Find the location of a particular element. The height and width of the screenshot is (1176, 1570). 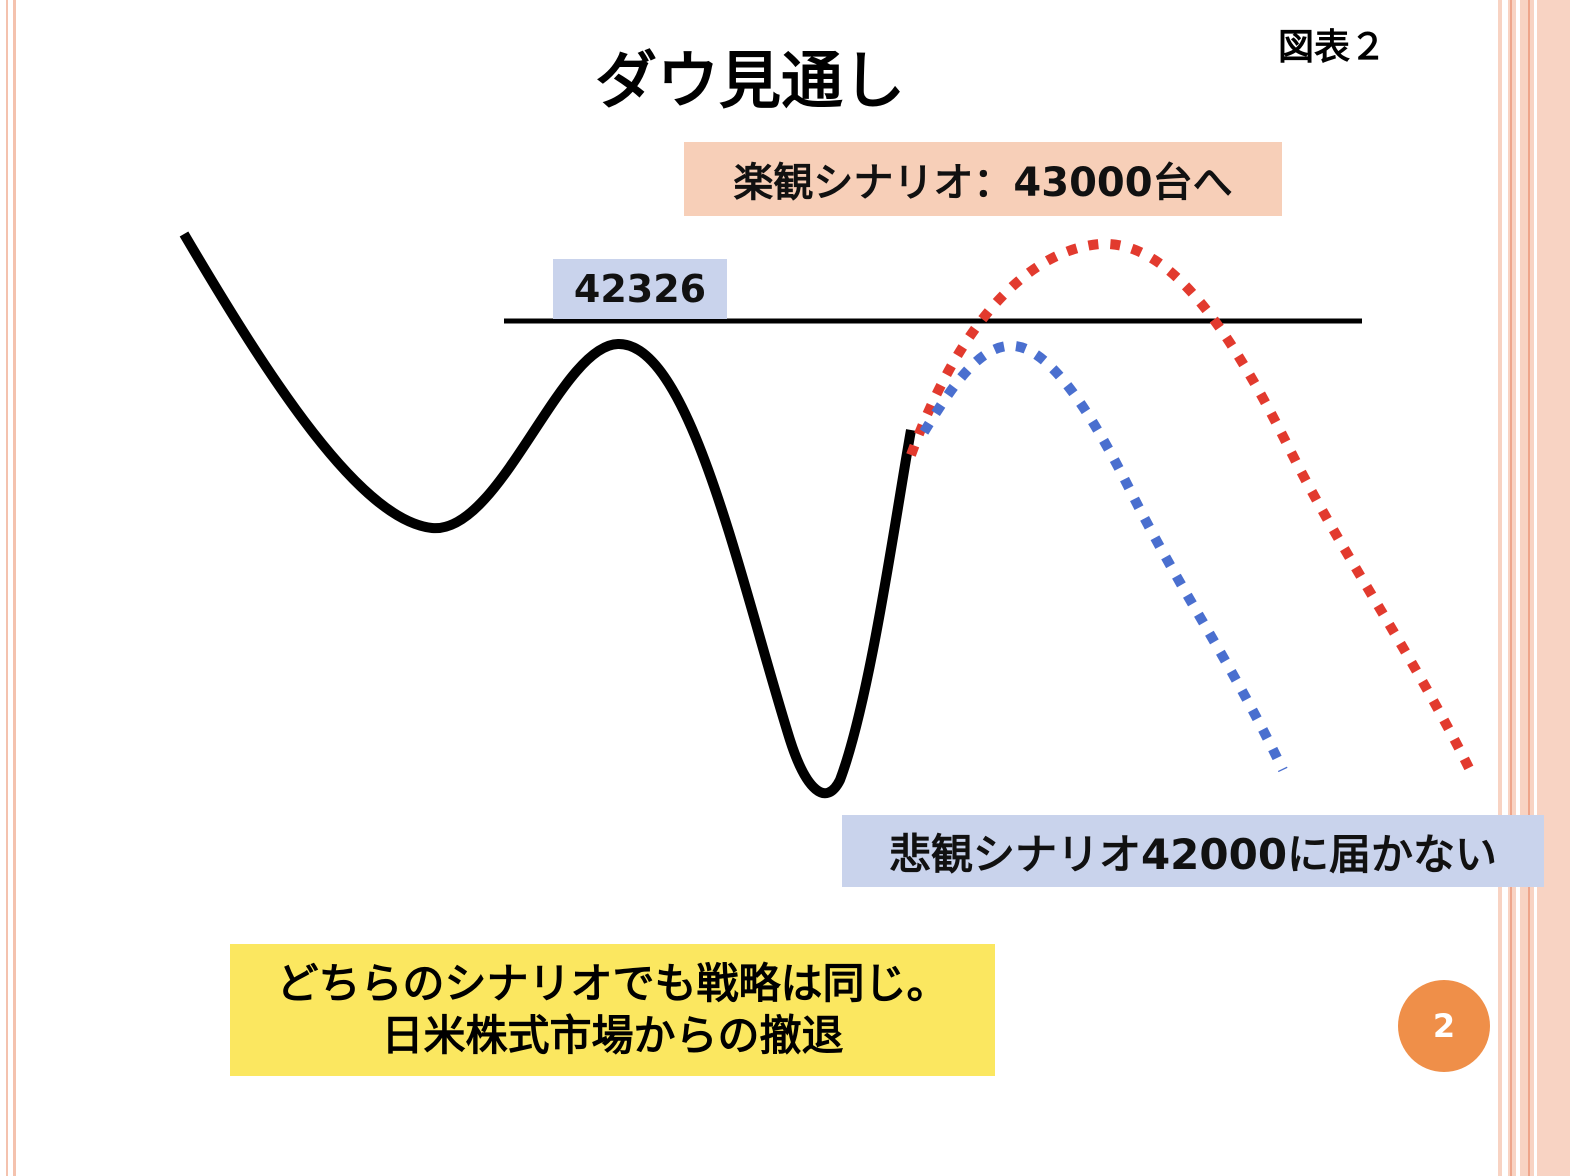

conclusion-line-1: どちらのシナリオでも戦略は同じ。 is located at coordinates (612, 983).